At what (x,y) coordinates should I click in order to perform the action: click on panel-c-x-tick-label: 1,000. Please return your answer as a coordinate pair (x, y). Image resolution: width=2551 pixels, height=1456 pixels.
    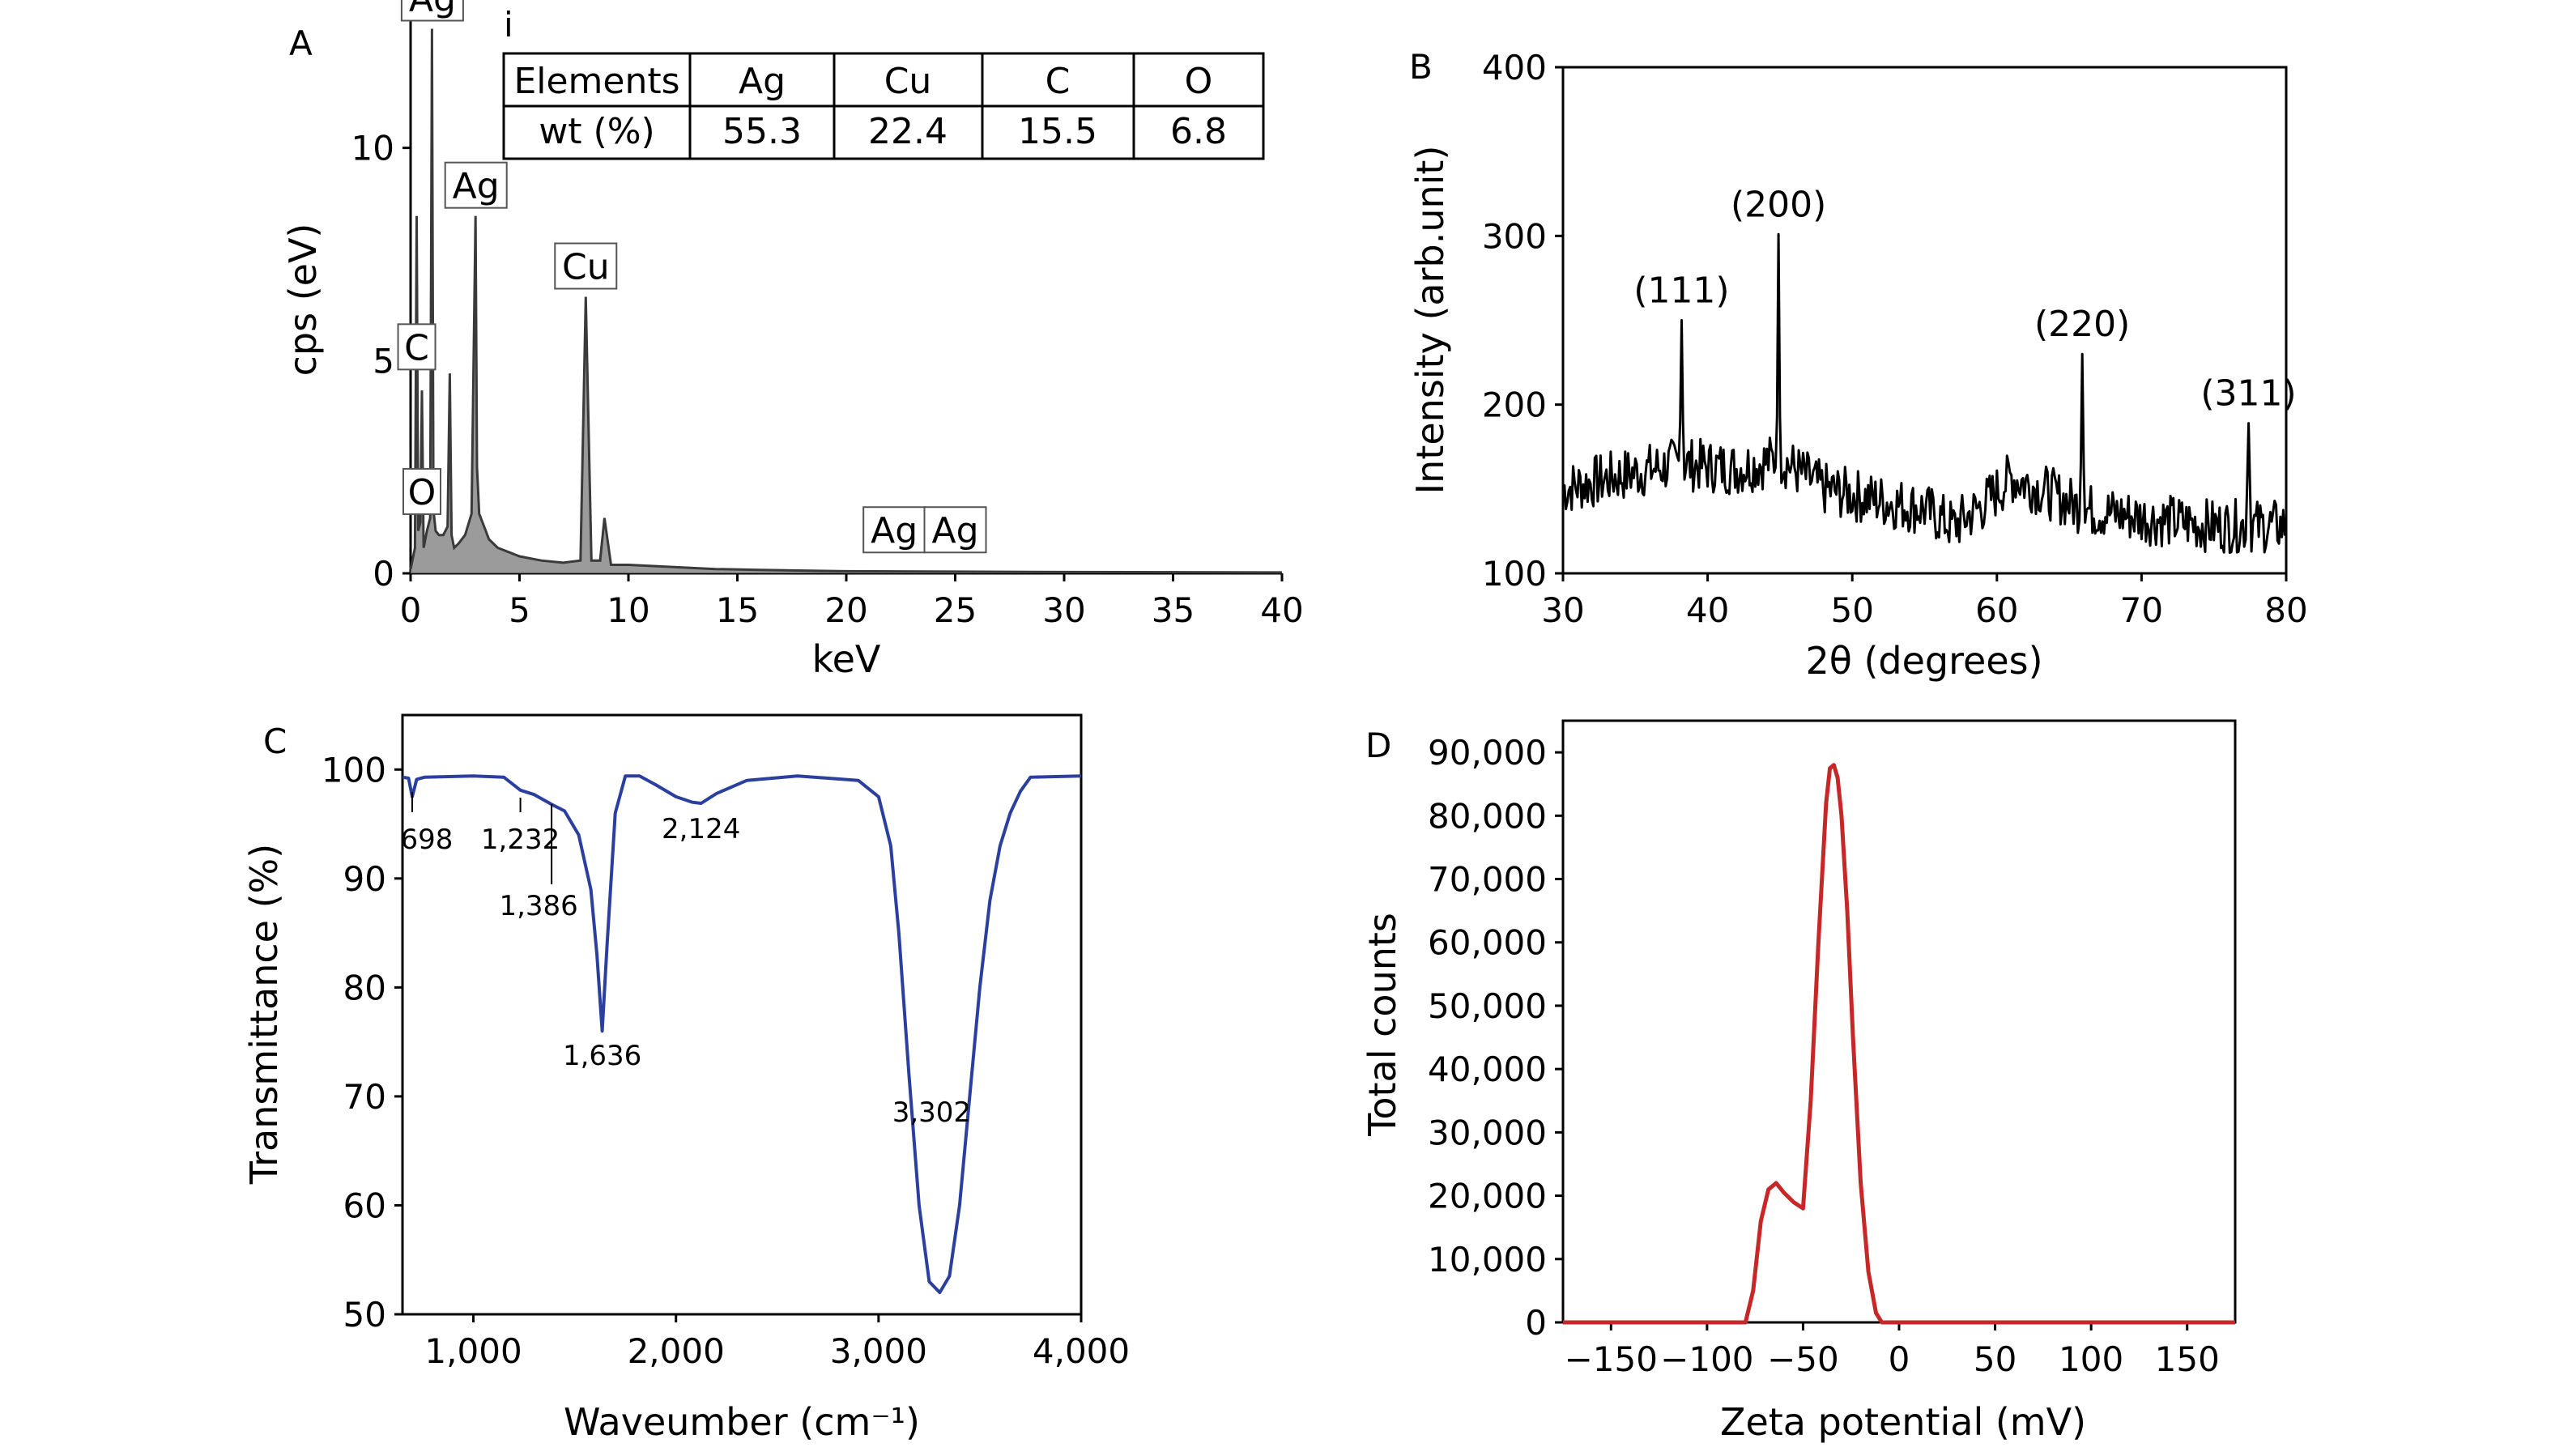
    Looking at the image, I should click on (473, 1351).